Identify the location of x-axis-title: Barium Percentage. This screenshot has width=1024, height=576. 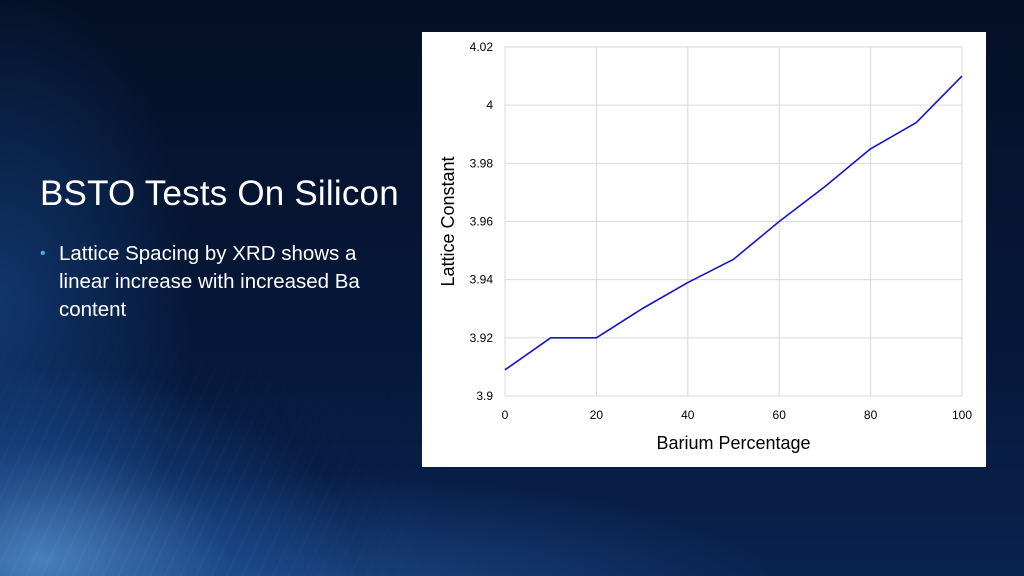
(733, 443).